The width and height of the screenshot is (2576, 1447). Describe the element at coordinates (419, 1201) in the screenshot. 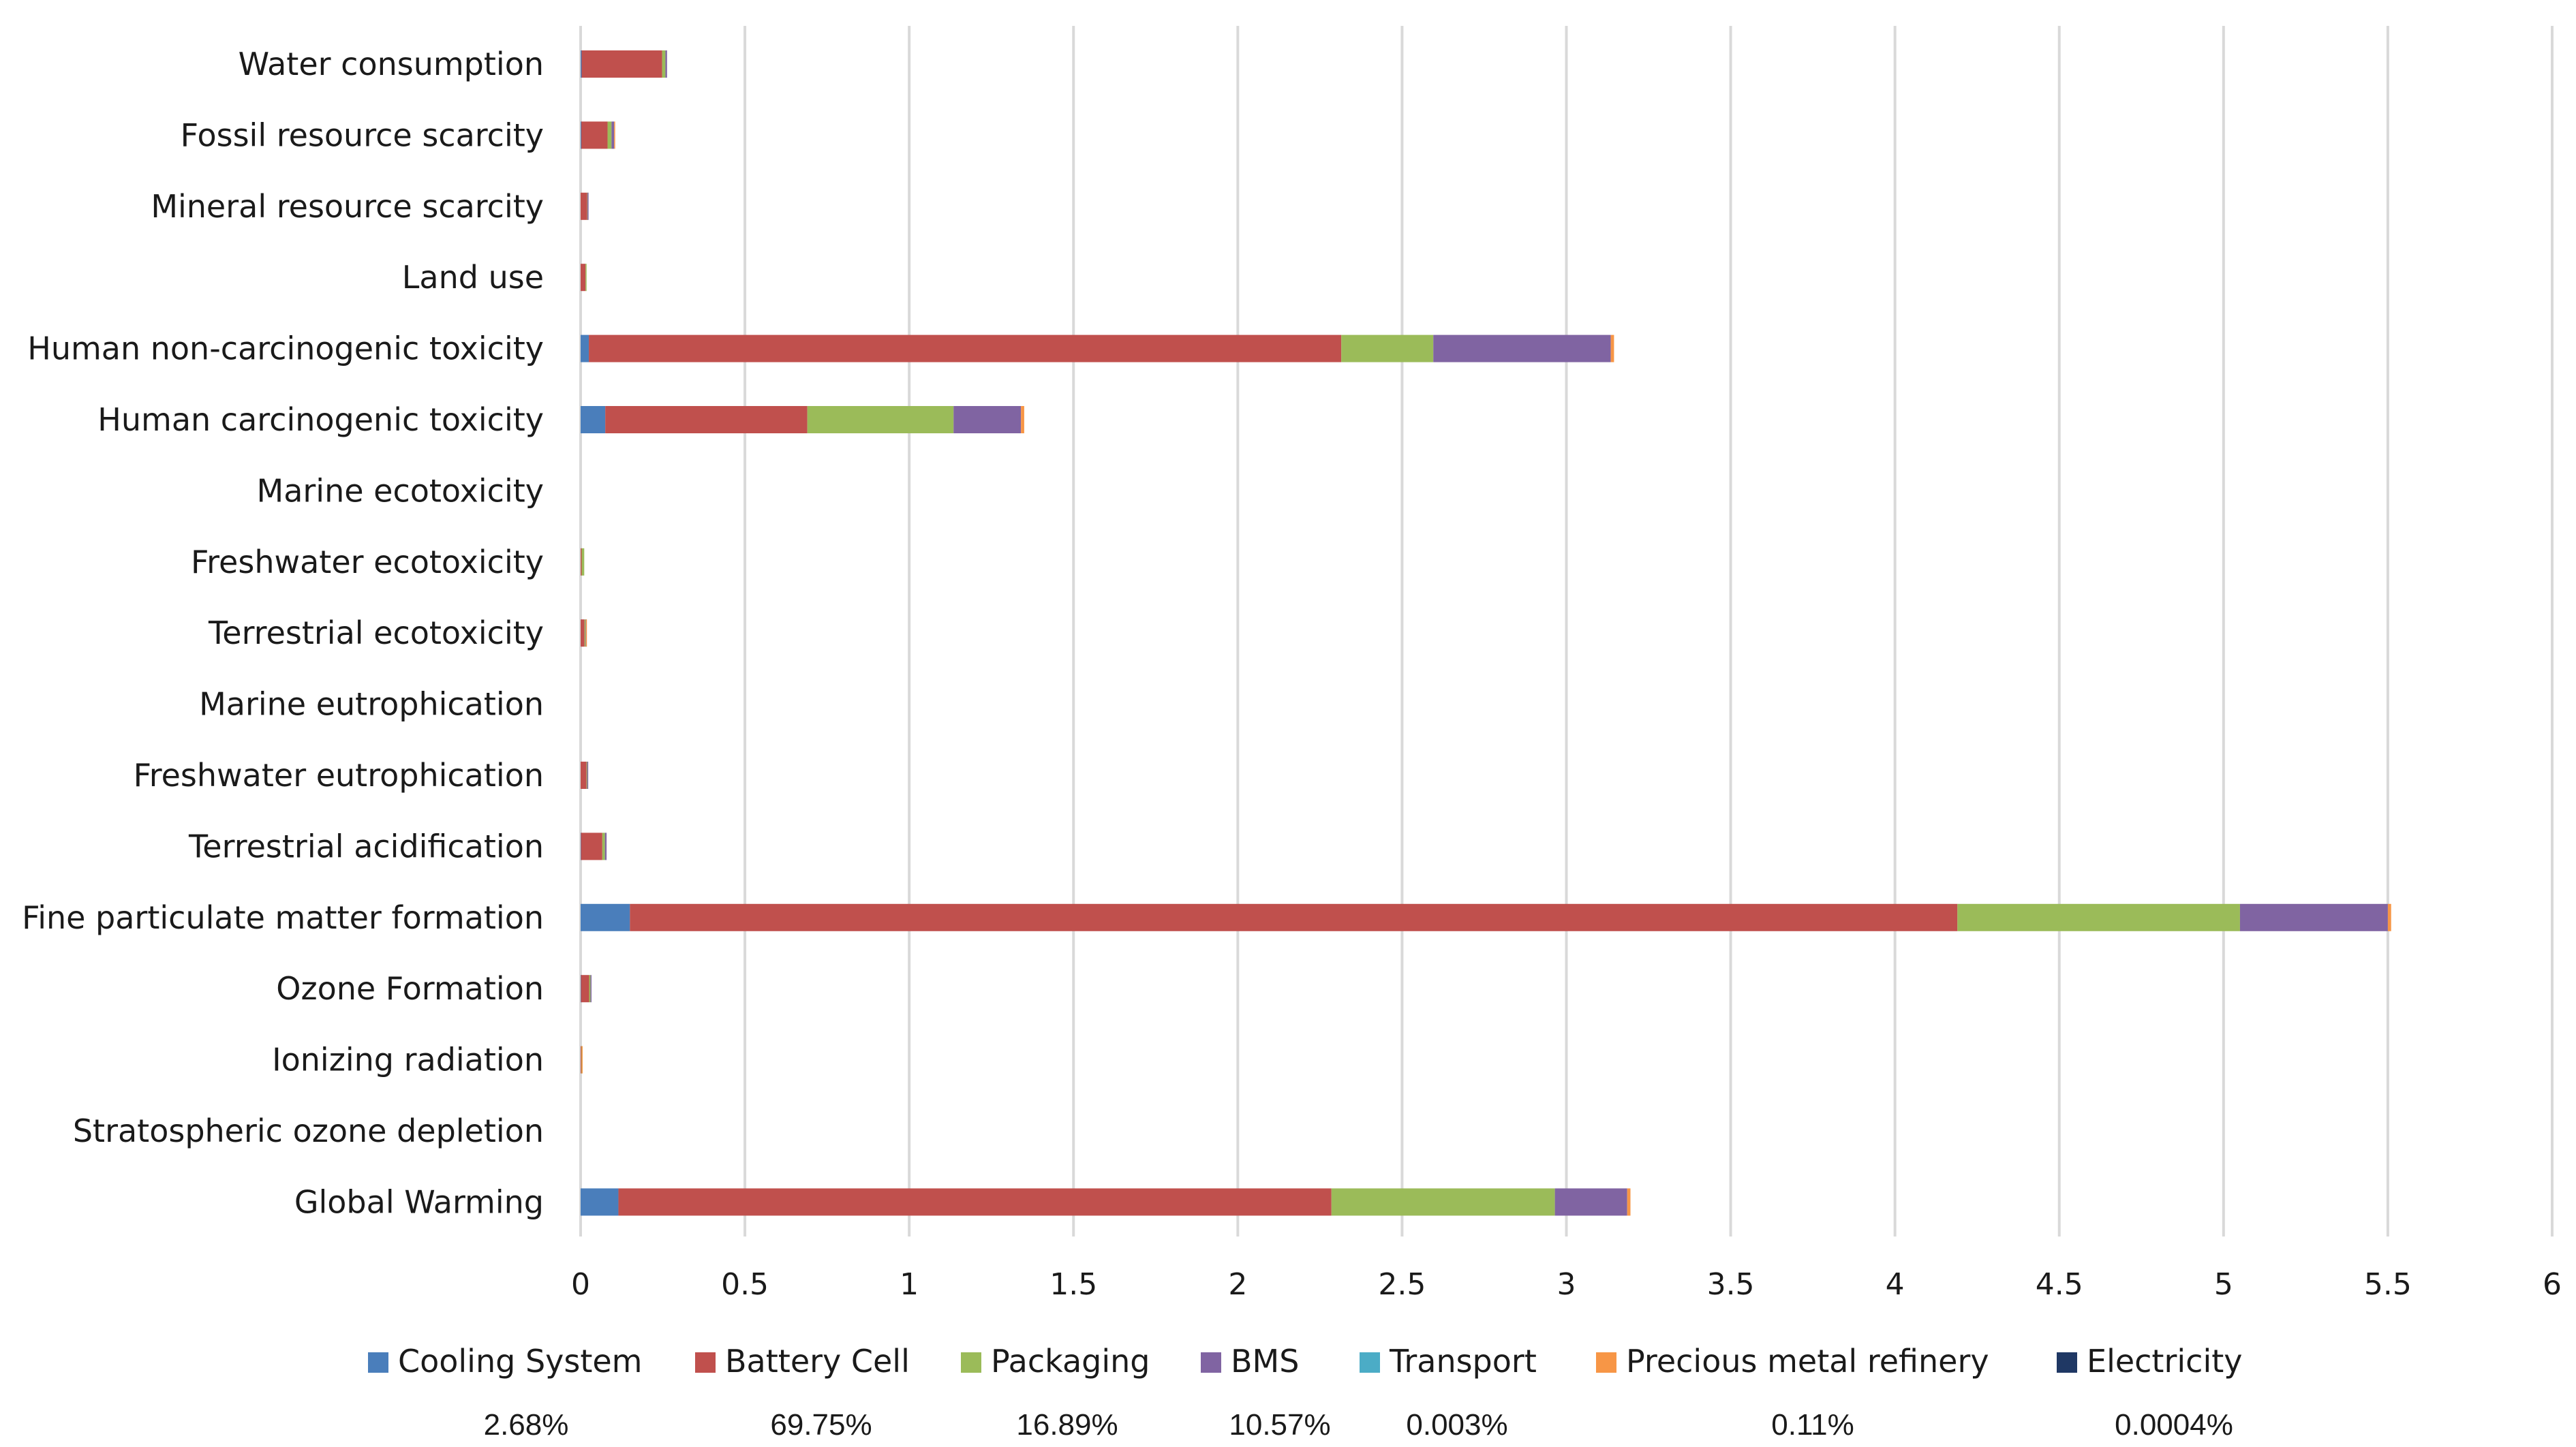

I see `category-label: Global Warming` at that location.